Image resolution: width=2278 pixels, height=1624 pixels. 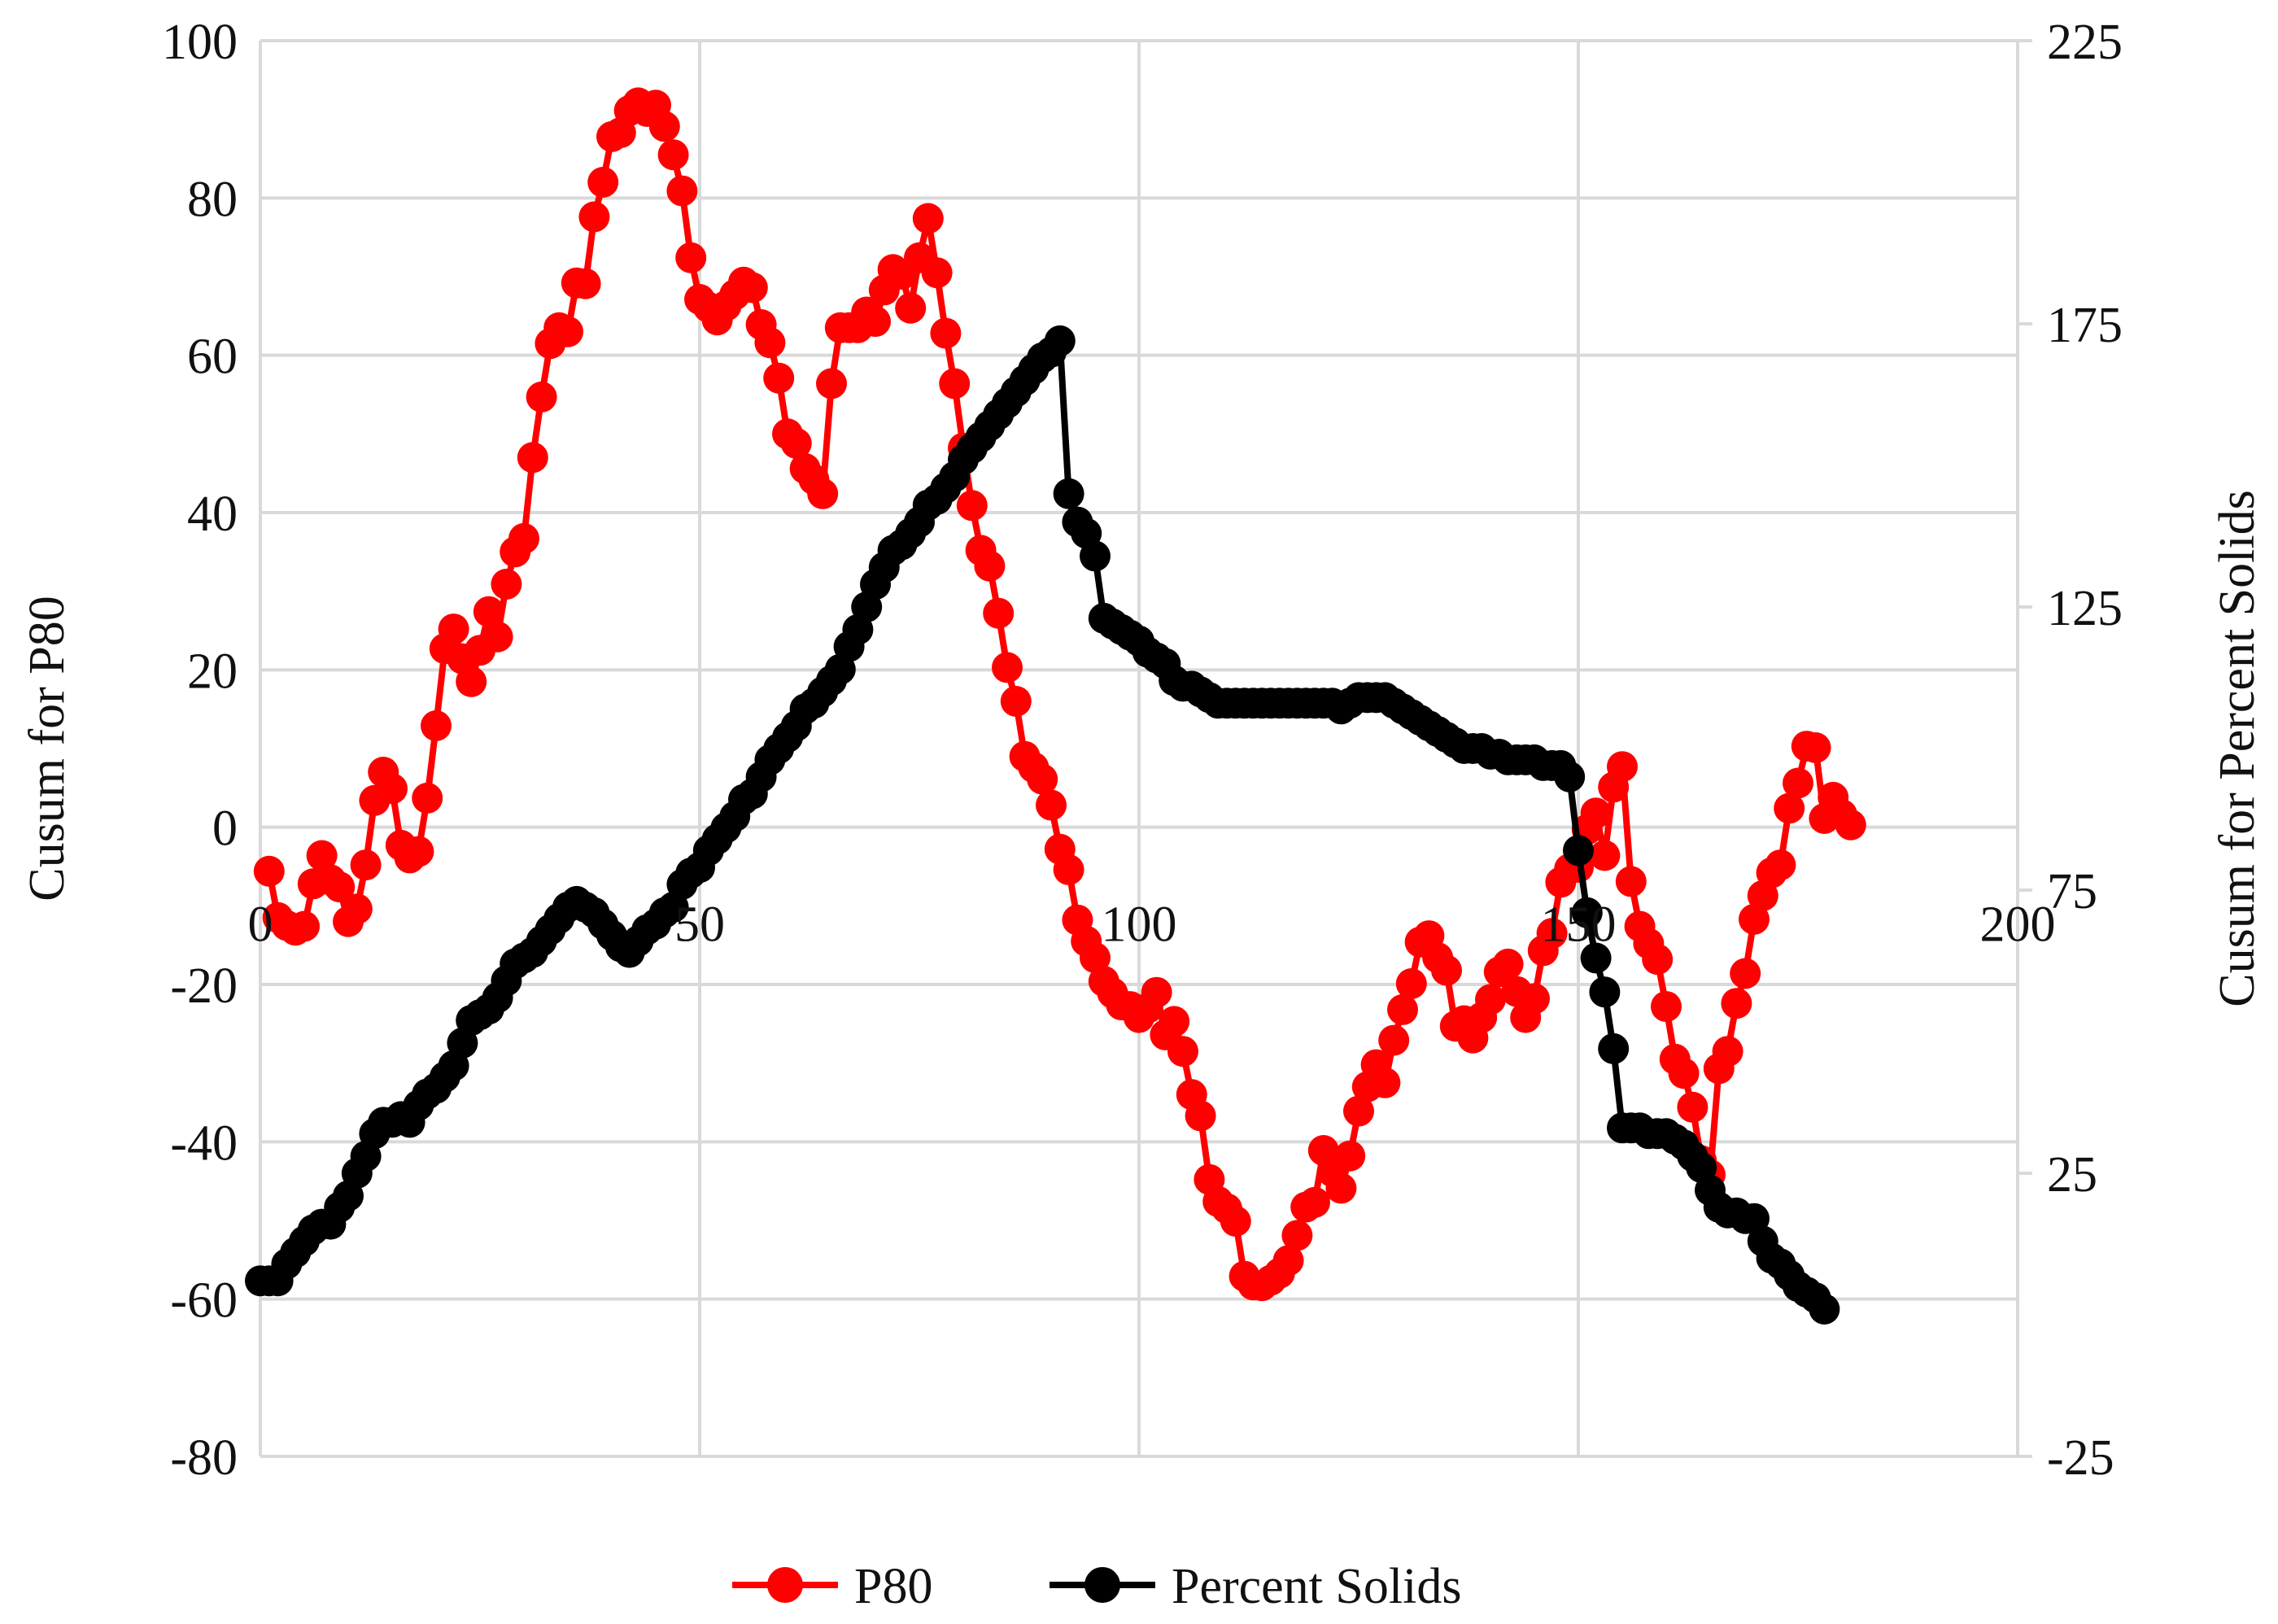 What do you see at coordinates (48, 748) in the screenshot?
I see `y-axis-title: Cusum for P80` at bounding box center [48, 748].